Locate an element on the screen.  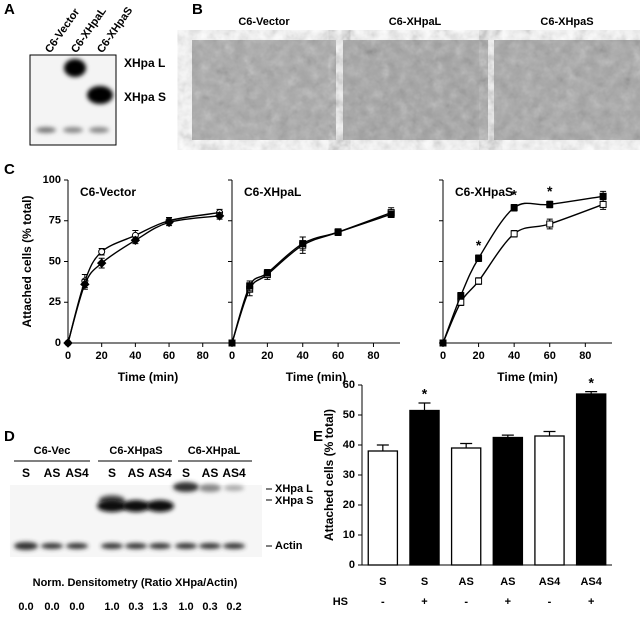
group-label: C6-XHpaL is located at coordinates (214, 451).